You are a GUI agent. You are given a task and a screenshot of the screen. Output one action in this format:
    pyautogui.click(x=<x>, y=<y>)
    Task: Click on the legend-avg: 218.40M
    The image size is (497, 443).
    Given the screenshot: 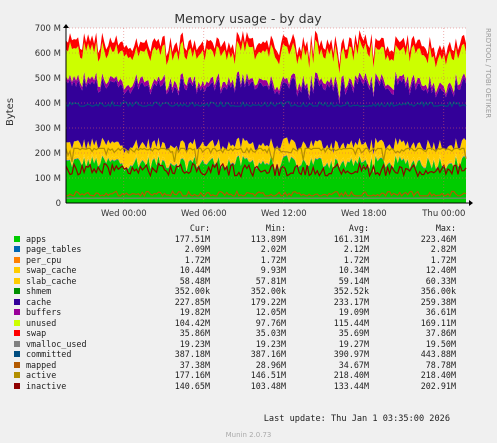 What is the action you would take?
    pyautogui.click(x=351, y=375)
    